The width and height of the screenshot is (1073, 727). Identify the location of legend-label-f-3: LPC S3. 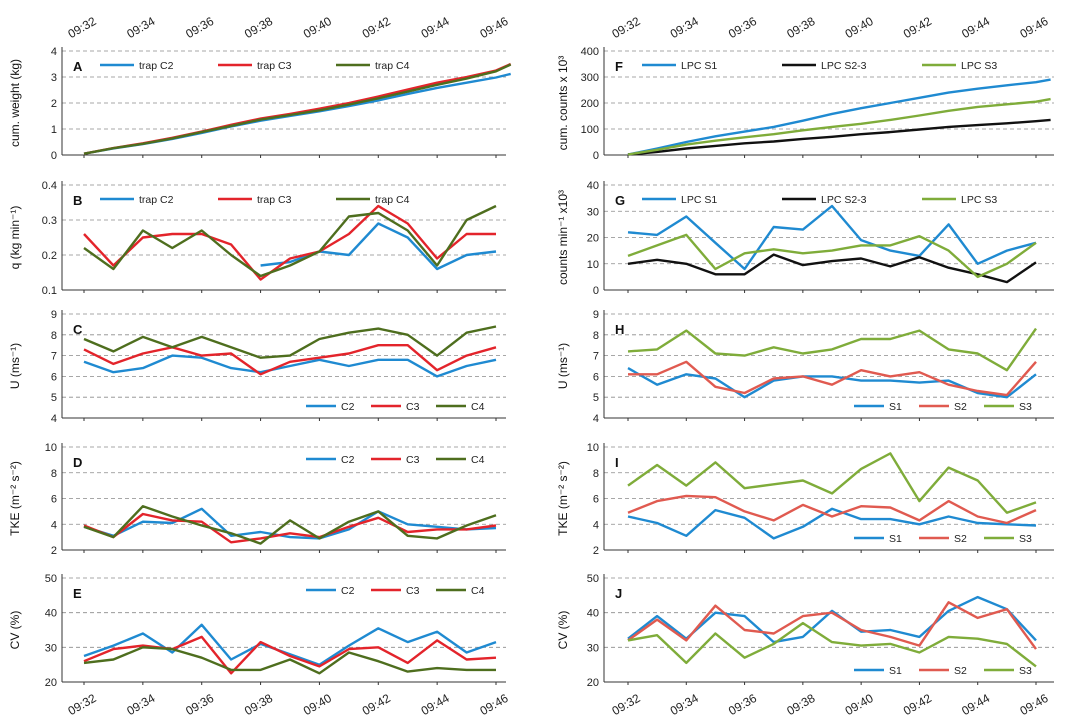
(979, 66).